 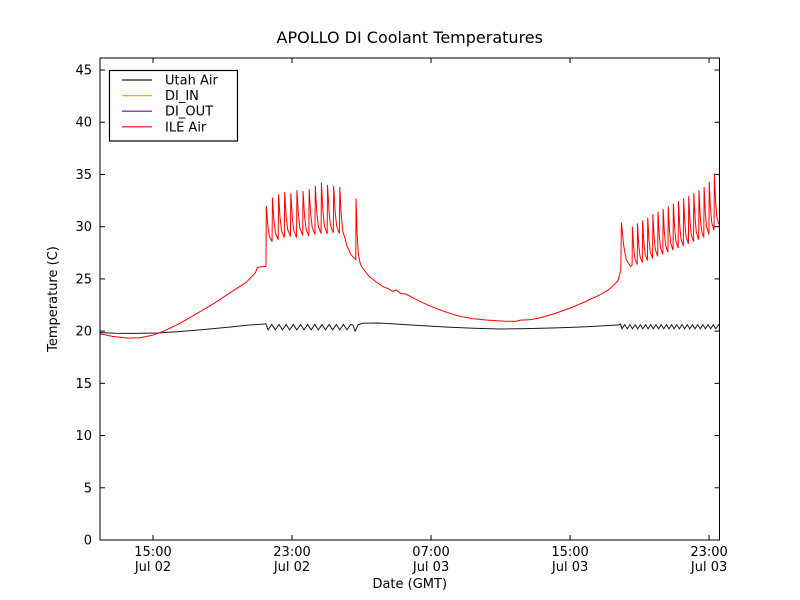 What do you see at coordinates (83, 436) in the screenshot?
I see `y-tick-label: 10` at bounding box center [83, 436].